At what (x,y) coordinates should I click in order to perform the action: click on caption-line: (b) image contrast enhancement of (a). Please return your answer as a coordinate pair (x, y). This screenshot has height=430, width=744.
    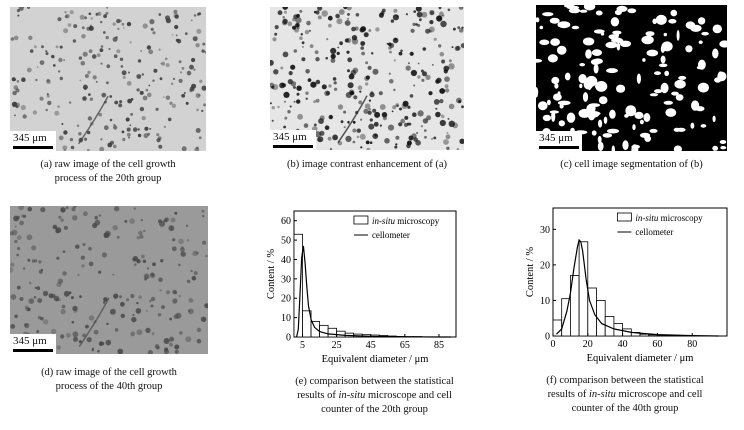
    Looking at the image, I should click on (367, 164).